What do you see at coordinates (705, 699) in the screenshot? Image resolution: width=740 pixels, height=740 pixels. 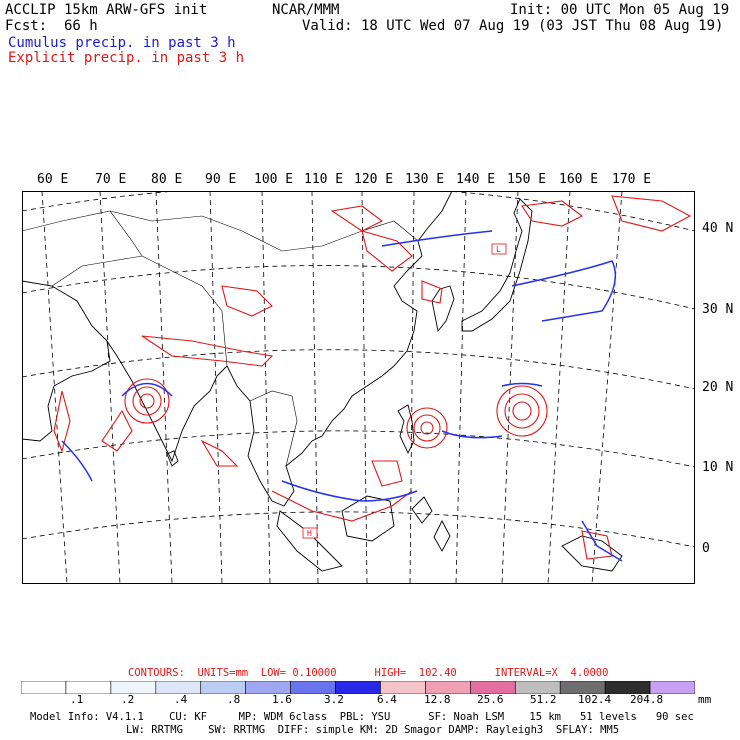 I see `colorbar-unit: mm` at bounding box center [705, 699].